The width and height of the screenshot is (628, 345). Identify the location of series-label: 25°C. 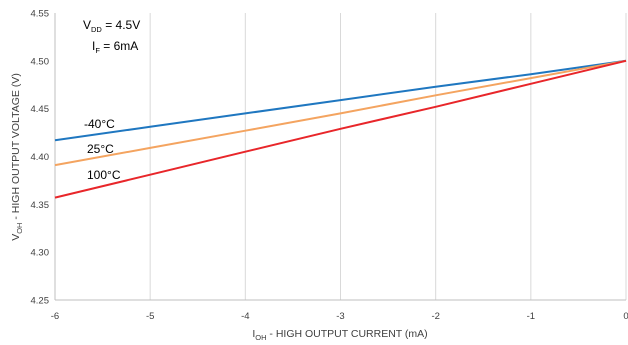
(100, 149).